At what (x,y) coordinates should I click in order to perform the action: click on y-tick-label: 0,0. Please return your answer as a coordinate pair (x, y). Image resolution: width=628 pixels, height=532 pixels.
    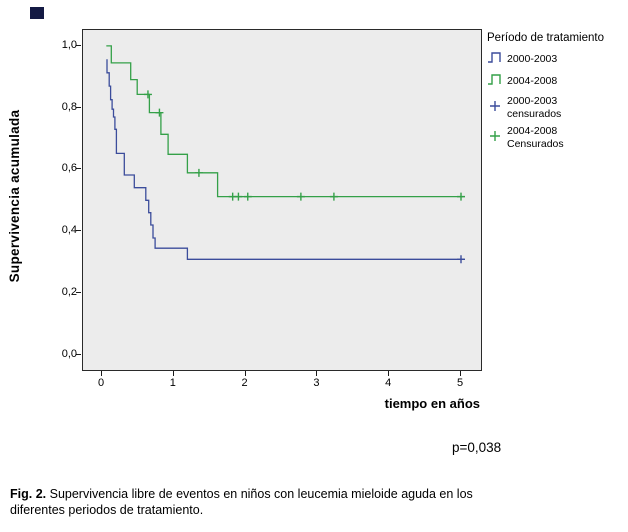
    Looking at the image, I should click on (69, 353).